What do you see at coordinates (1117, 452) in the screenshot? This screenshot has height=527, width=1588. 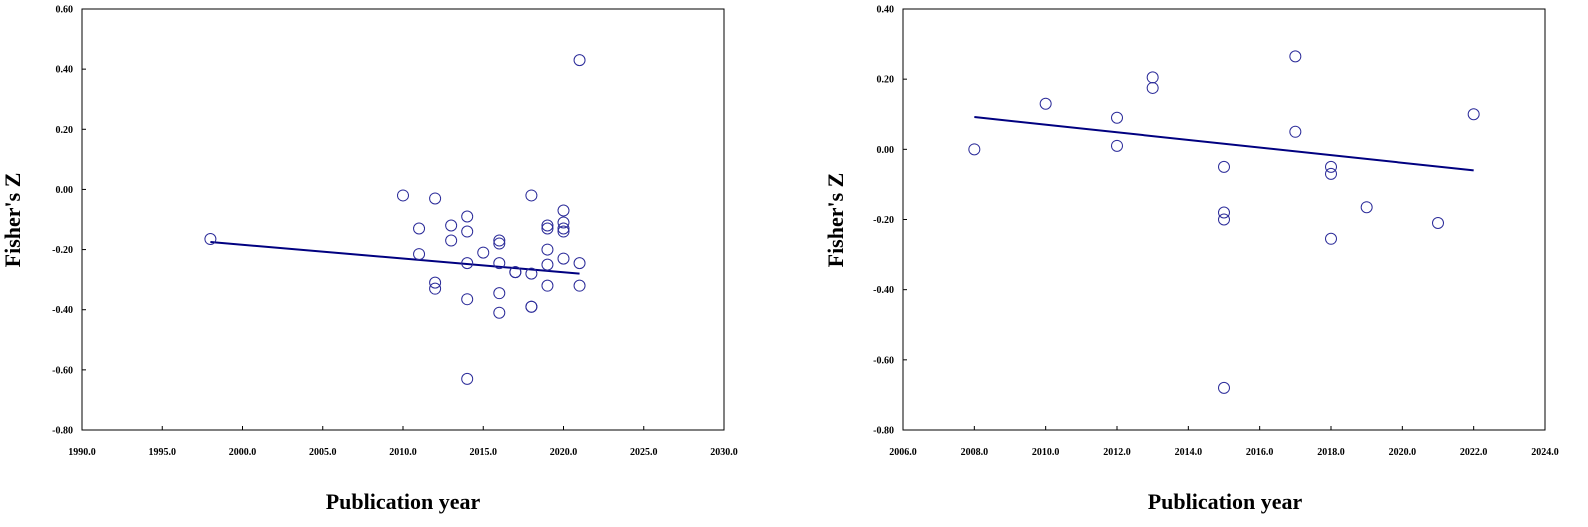 I see `x-tick-label: 2012.0` at bounding box center [1117, 452].